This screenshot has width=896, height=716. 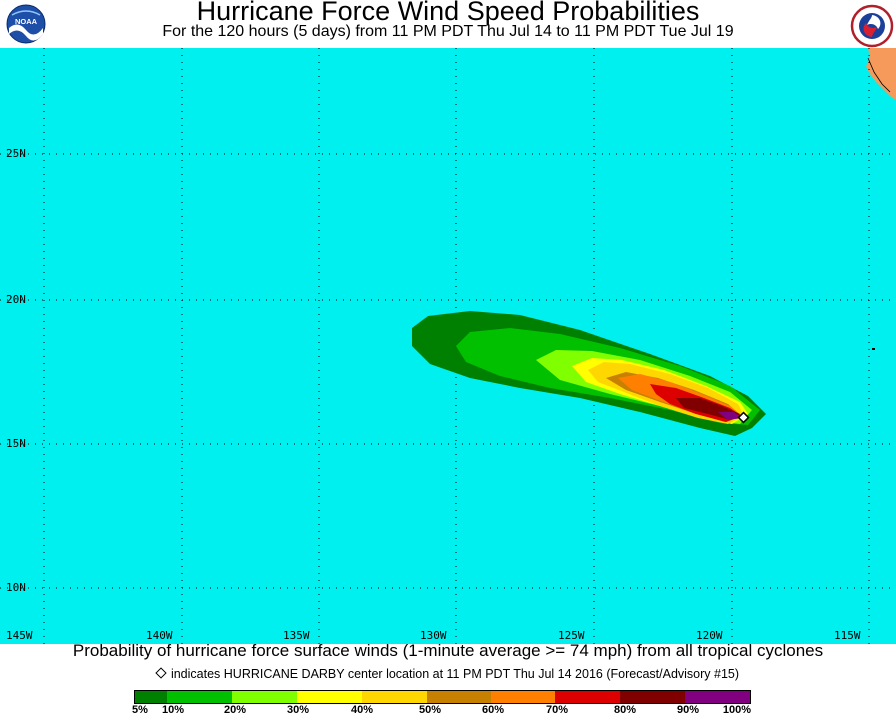 I want to click on lon-label: 145W, so click(x=19, y=635).